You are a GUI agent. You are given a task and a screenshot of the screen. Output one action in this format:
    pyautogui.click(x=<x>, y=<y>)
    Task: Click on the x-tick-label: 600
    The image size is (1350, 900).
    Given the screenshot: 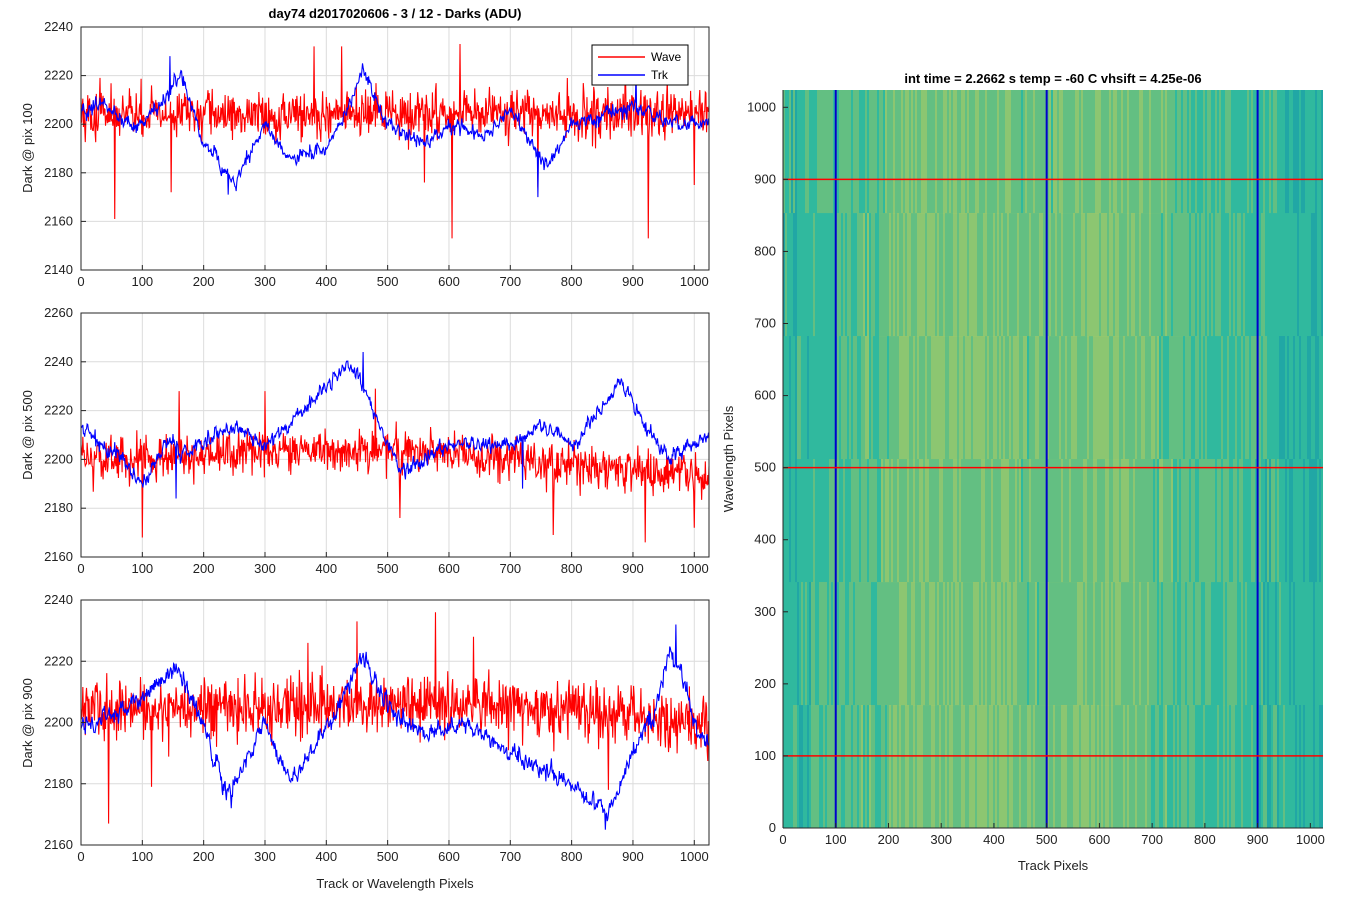 What is the action you would take?
    pyautogui.click(x=449, y=281)
    